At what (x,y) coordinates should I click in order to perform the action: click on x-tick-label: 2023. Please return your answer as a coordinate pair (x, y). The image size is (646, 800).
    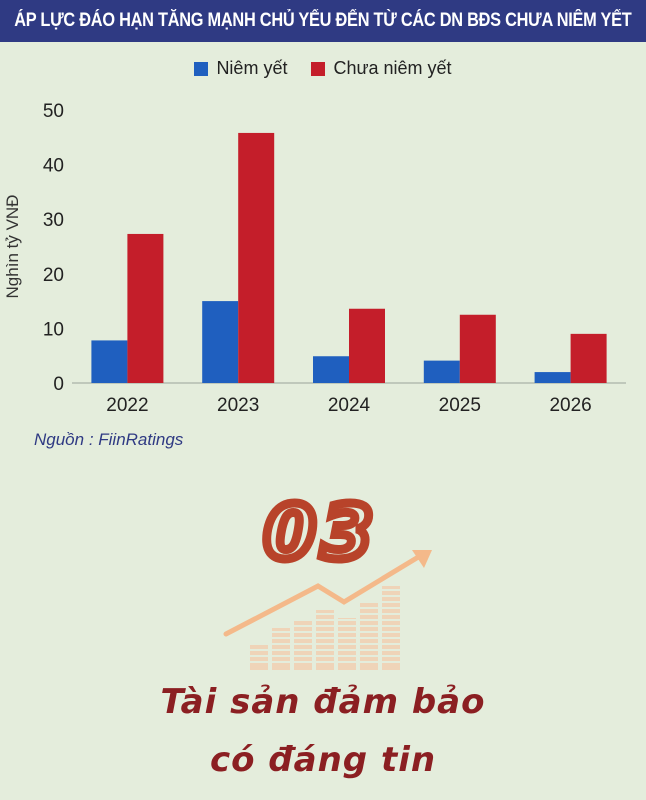
    Looking at the image, I should click on (238, 405).